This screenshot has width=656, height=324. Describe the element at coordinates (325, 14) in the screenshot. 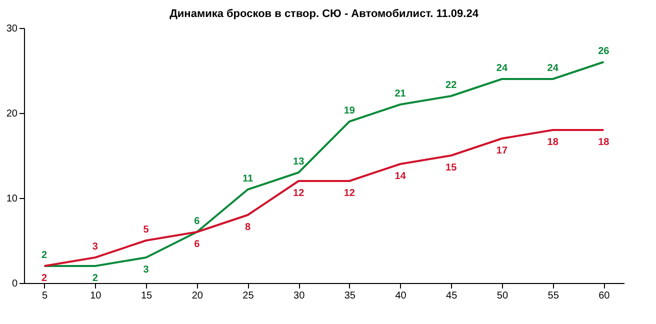

I see `chart-title: Динамика бросков в створ. СЮ - Автомобилист. 11.09.24` at that location.